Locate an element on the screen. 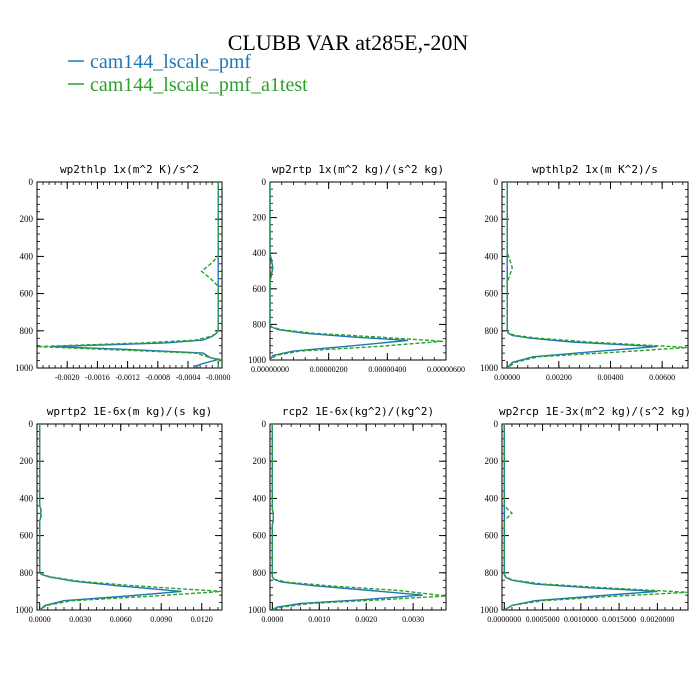 The image size is (700, 700). panel-title: wp2rtp 1x(m^2 kg)/(s^2 kg) is located at coordinates (358, 169).